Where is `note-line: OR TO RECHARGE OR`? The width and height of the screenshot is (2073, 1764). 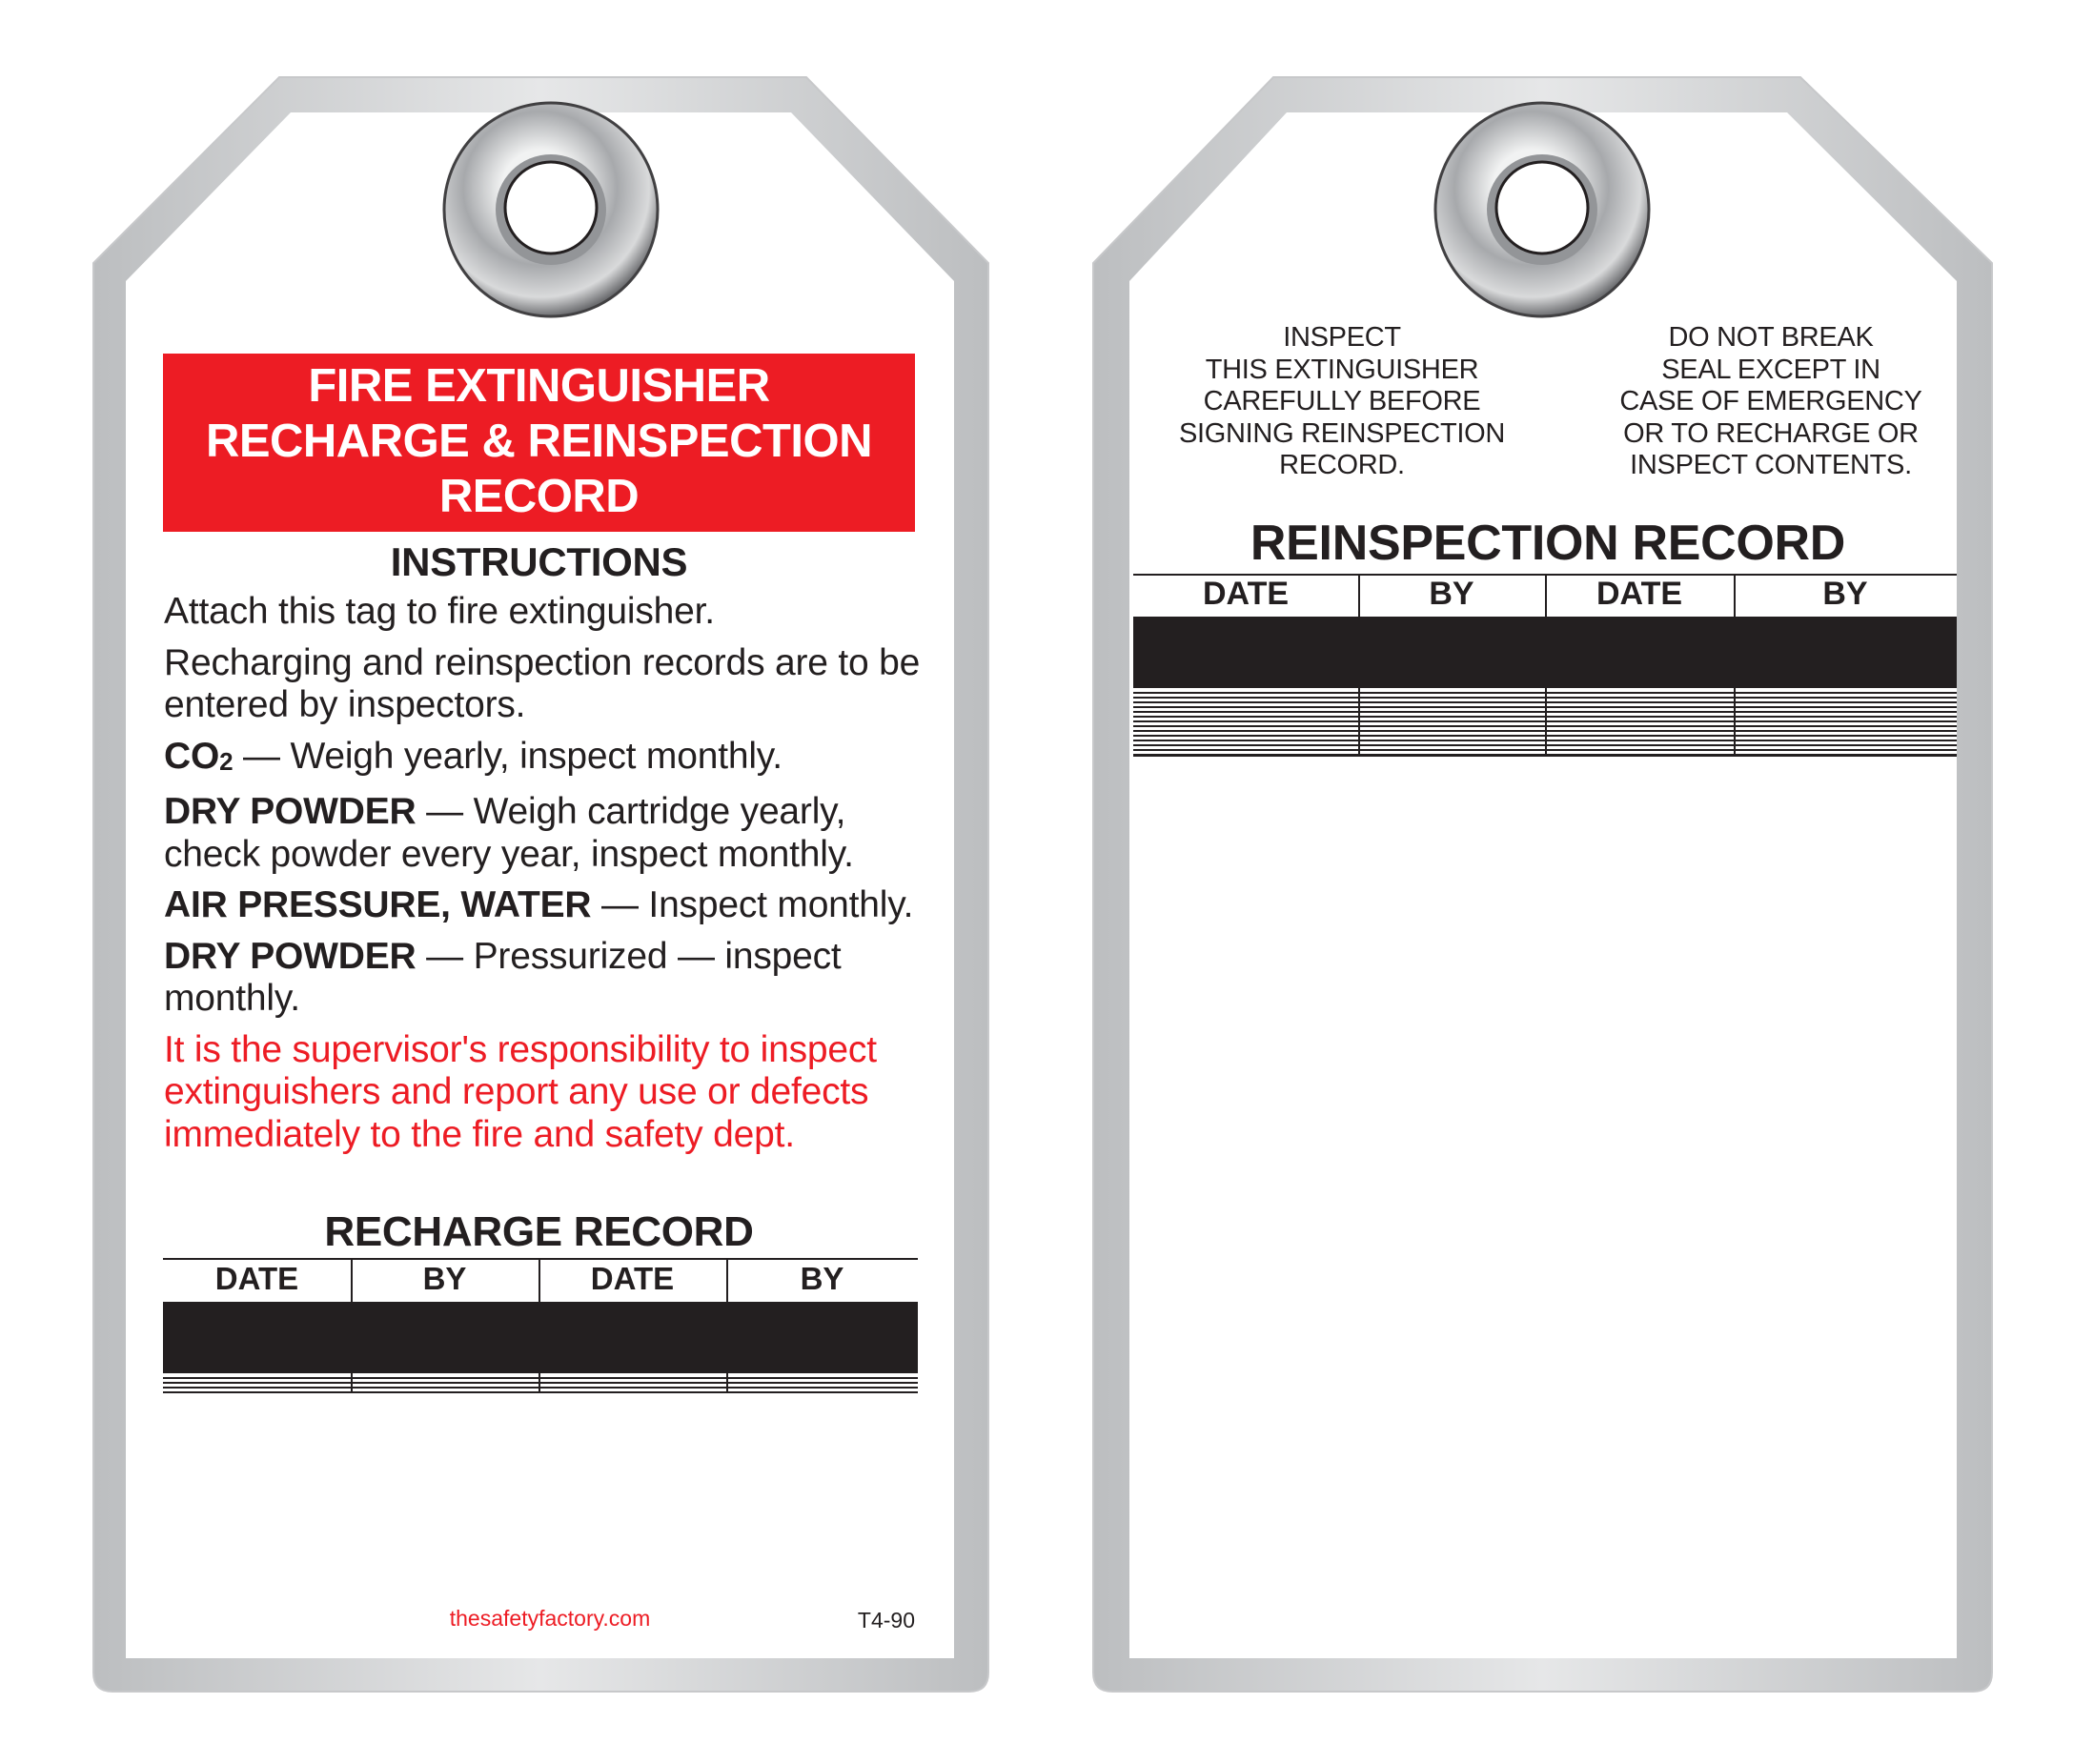 note-line: OR TO RECHARGE OR is located at coordinates (1771, 433).